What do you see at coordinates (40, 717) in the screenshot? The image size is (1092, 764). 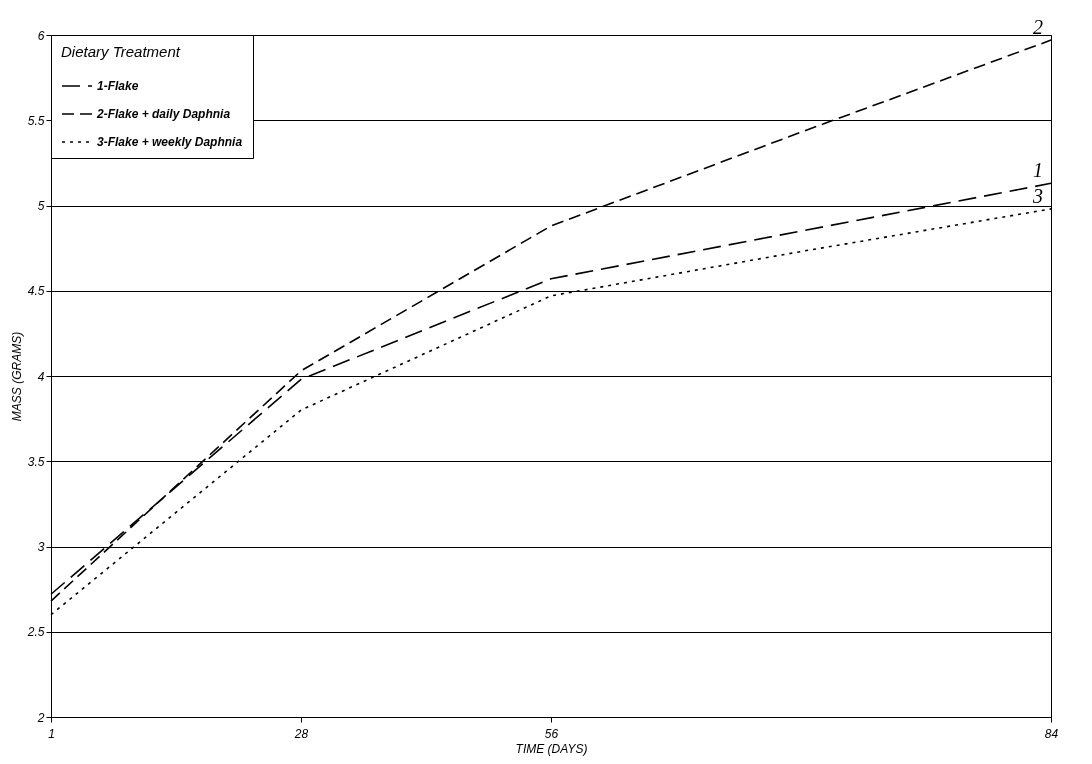 I see `y-tick-label: 2` at bounding box center [40, 717].